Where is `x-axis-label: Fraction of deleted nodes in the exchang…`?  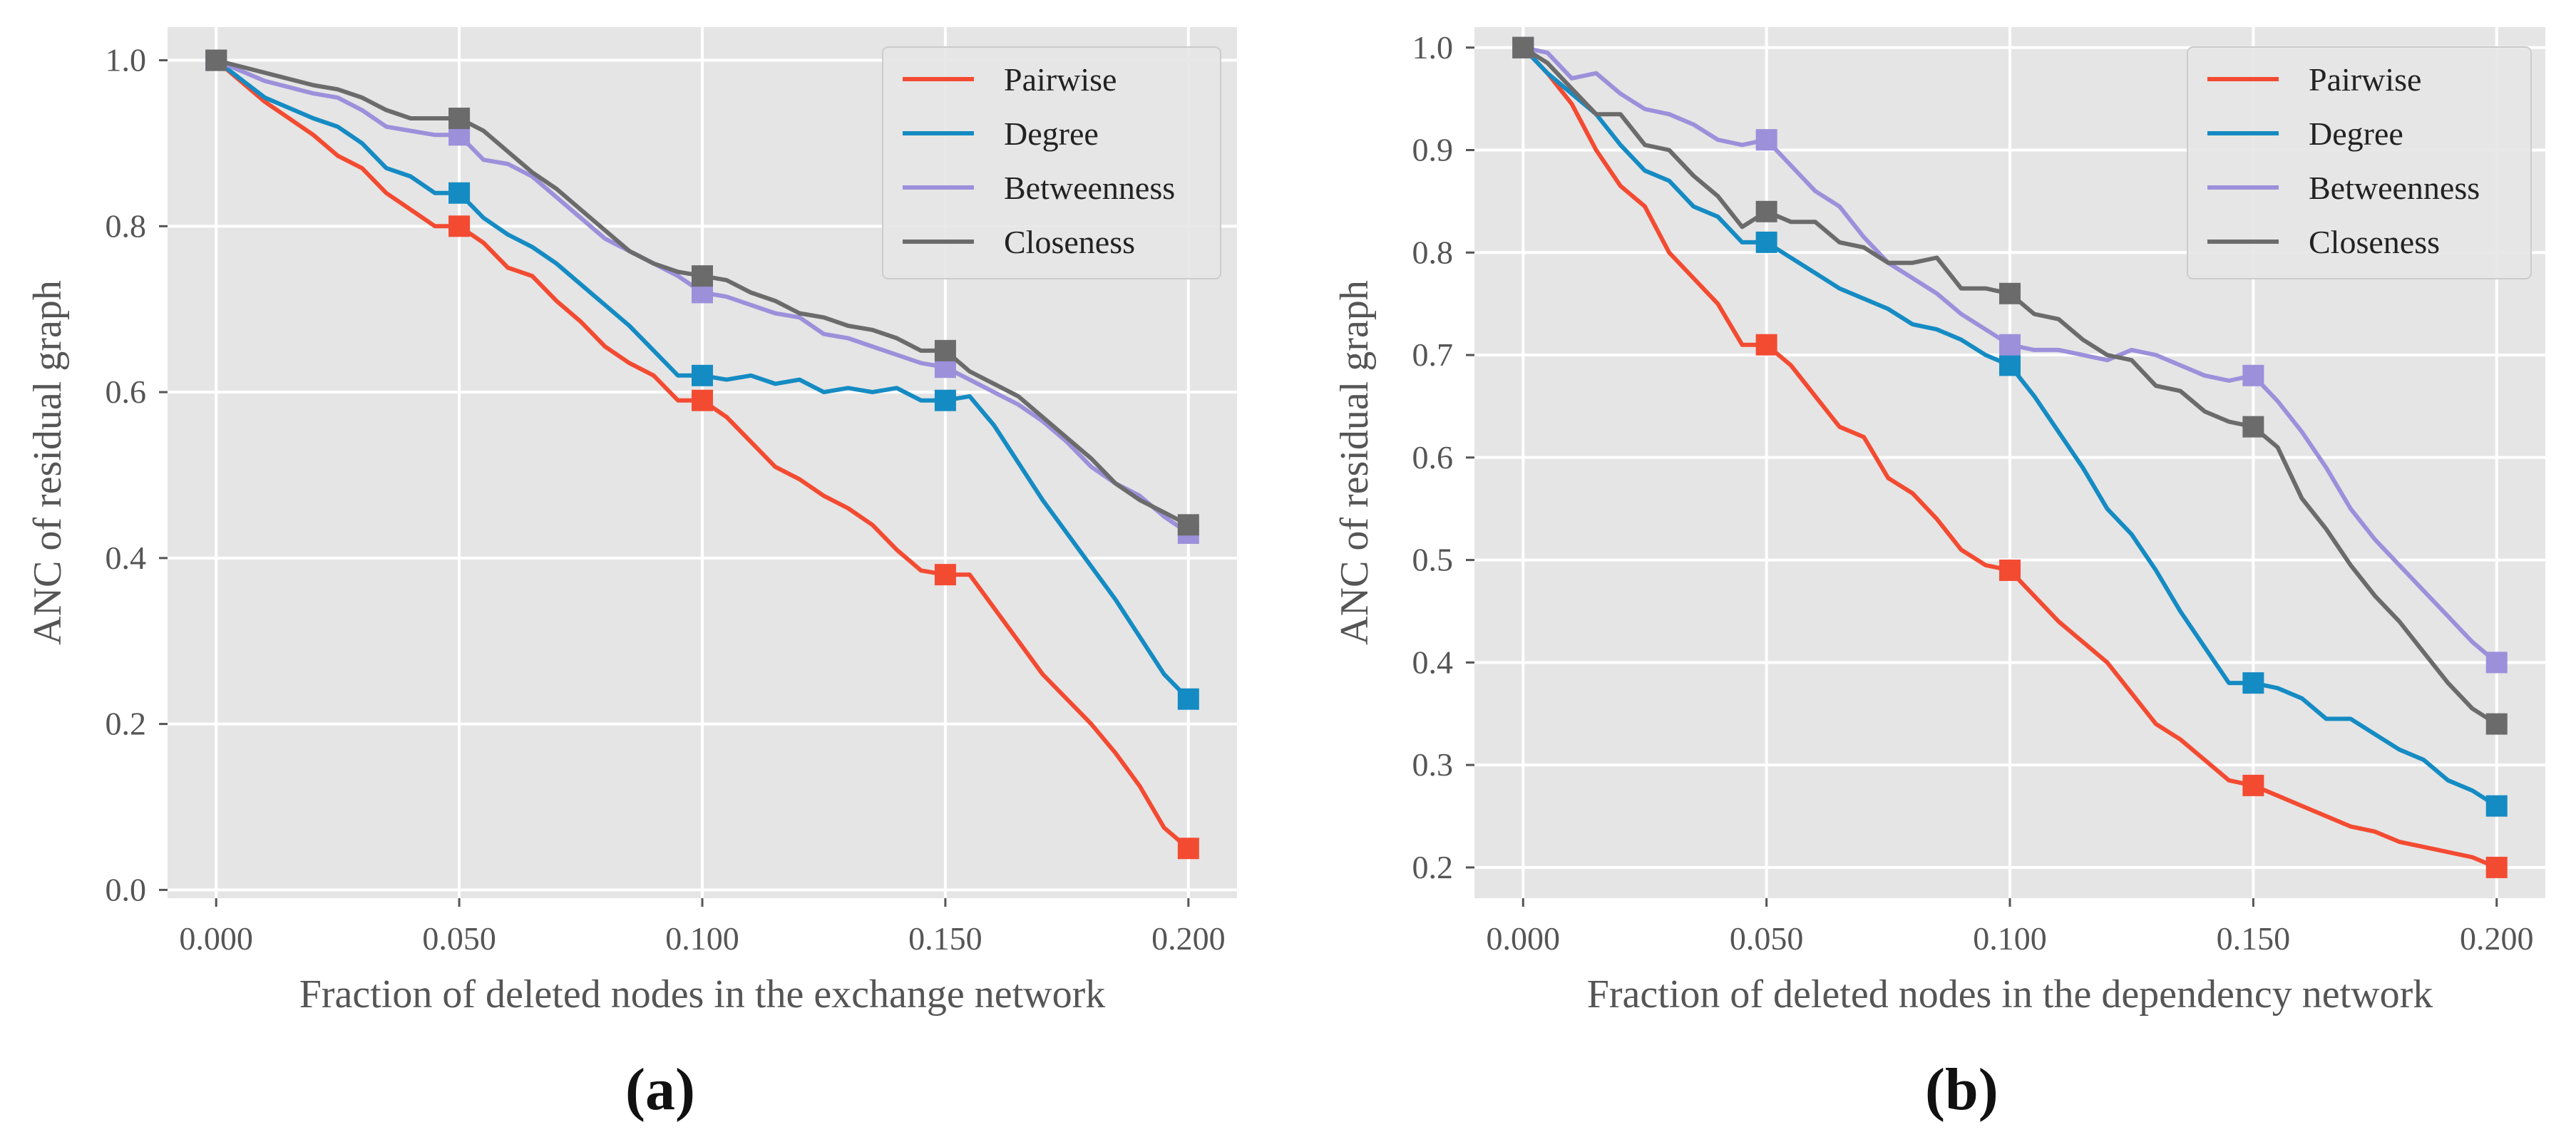 x-axis-label: Fraction of deleted nodes in the exchang… is located at coordinates (702, 994).